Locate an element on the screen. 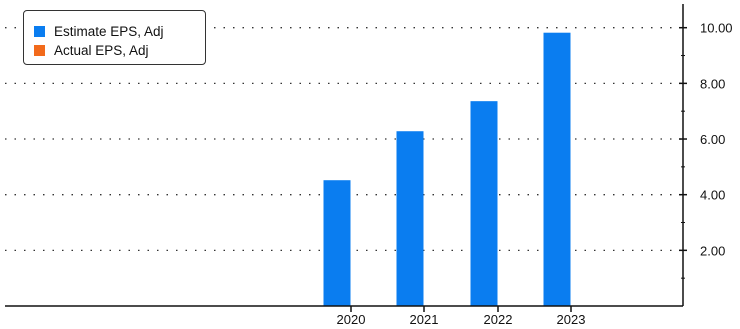 This screenshot has width=740, height=329. y-axis-ticks: 2.00 4.00 6.00 8.00 10.00 is located at coordinates (706, 150).